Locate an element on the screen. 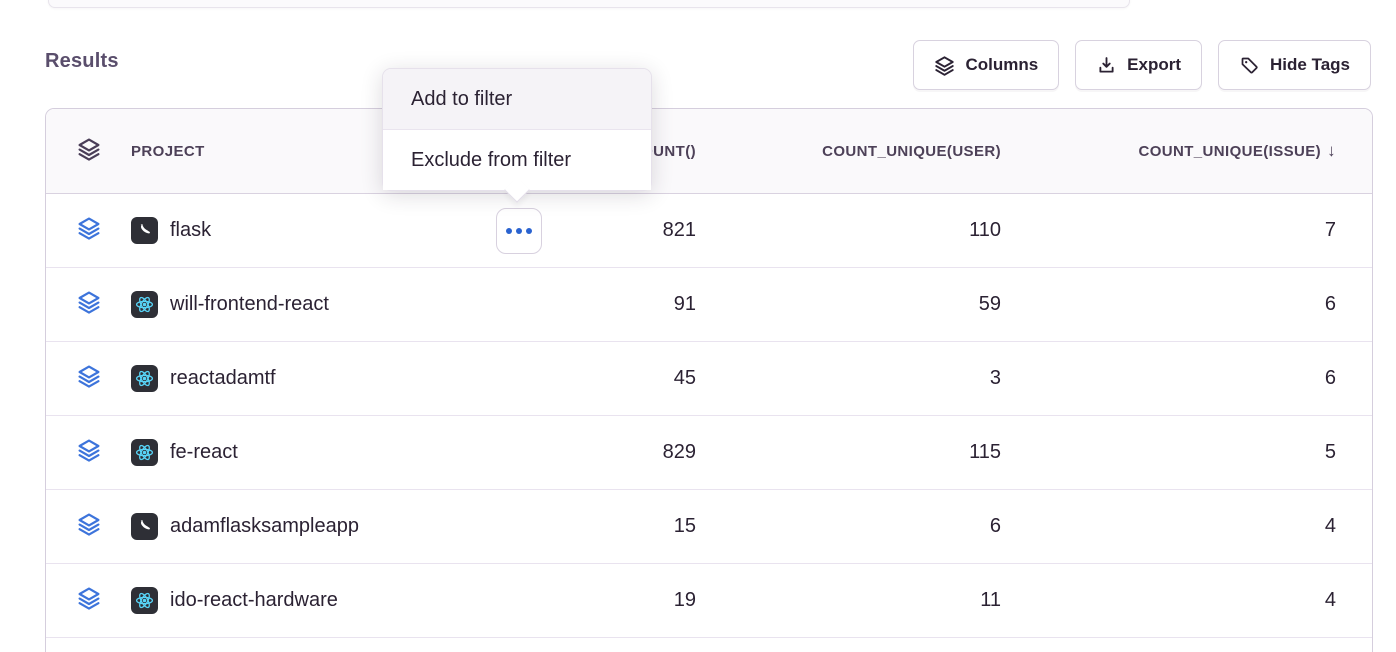 The image size is (1396, 652). header-stack-cell is located at coordinates (88, 151).